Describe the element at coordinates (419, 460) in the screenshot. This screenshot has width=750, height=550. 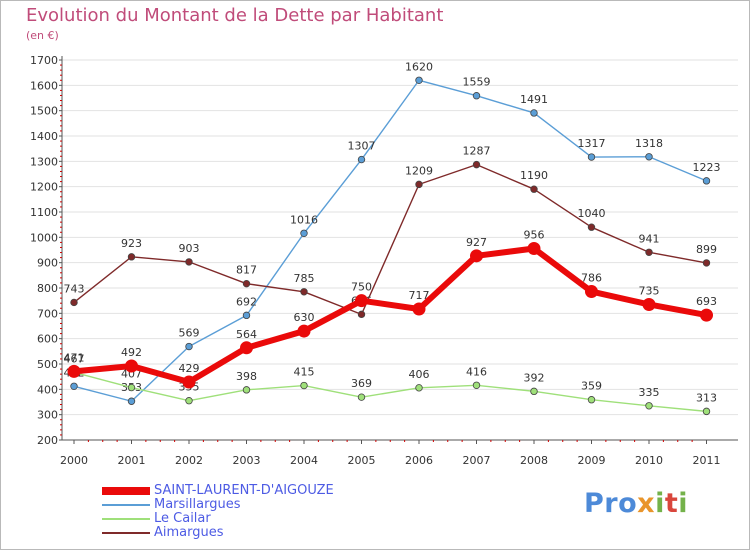
I see `x-tick-label: 2006` at that location.